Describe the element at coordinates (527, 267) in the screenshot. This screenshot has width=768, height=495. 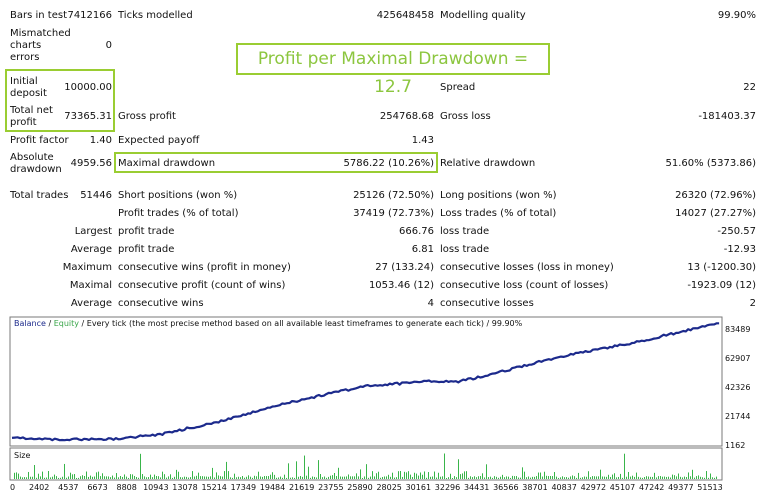
I see `max-losses-label: consecutive losses (loss in money)` at that location.